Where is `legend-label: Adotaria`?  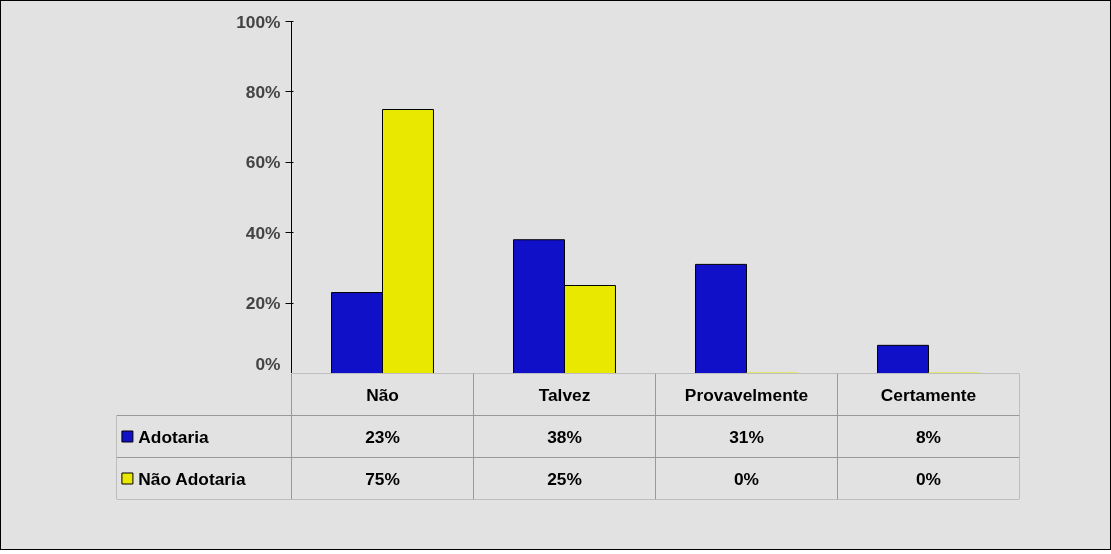
legend-label: Adotaria is located at coordinates (173, 436).